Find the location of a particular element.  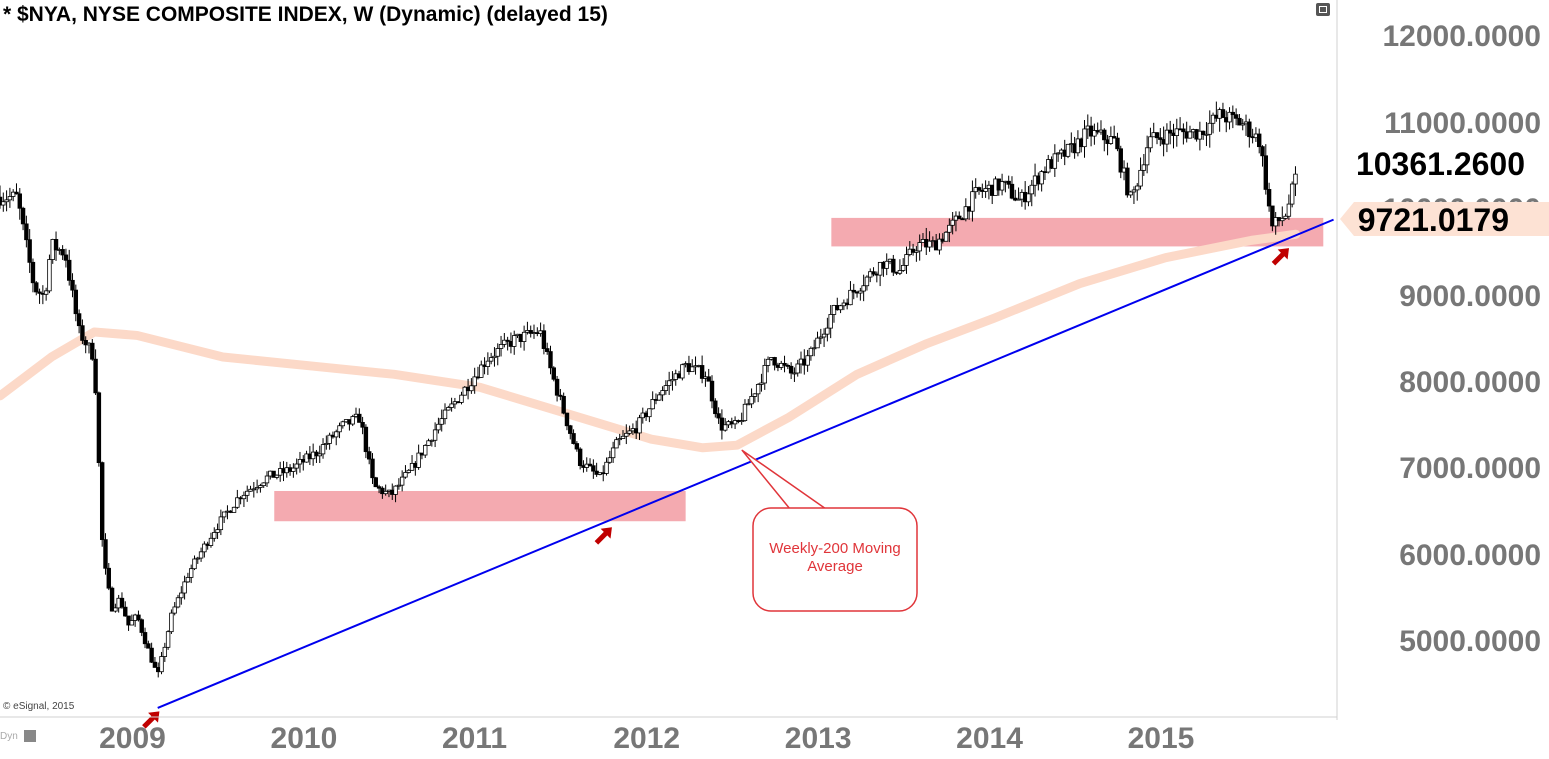

restore-window-icon is located at coordinates (1323, 9).